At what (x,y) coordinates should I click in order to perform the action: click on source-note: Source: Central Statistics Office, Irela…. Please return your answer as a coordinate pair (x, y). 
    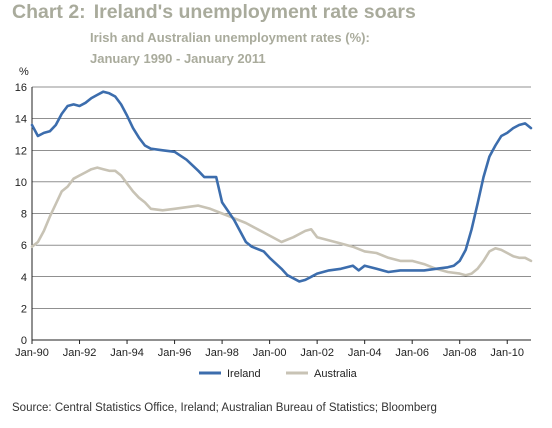
    Looking at the image, I should click on (224, 408).